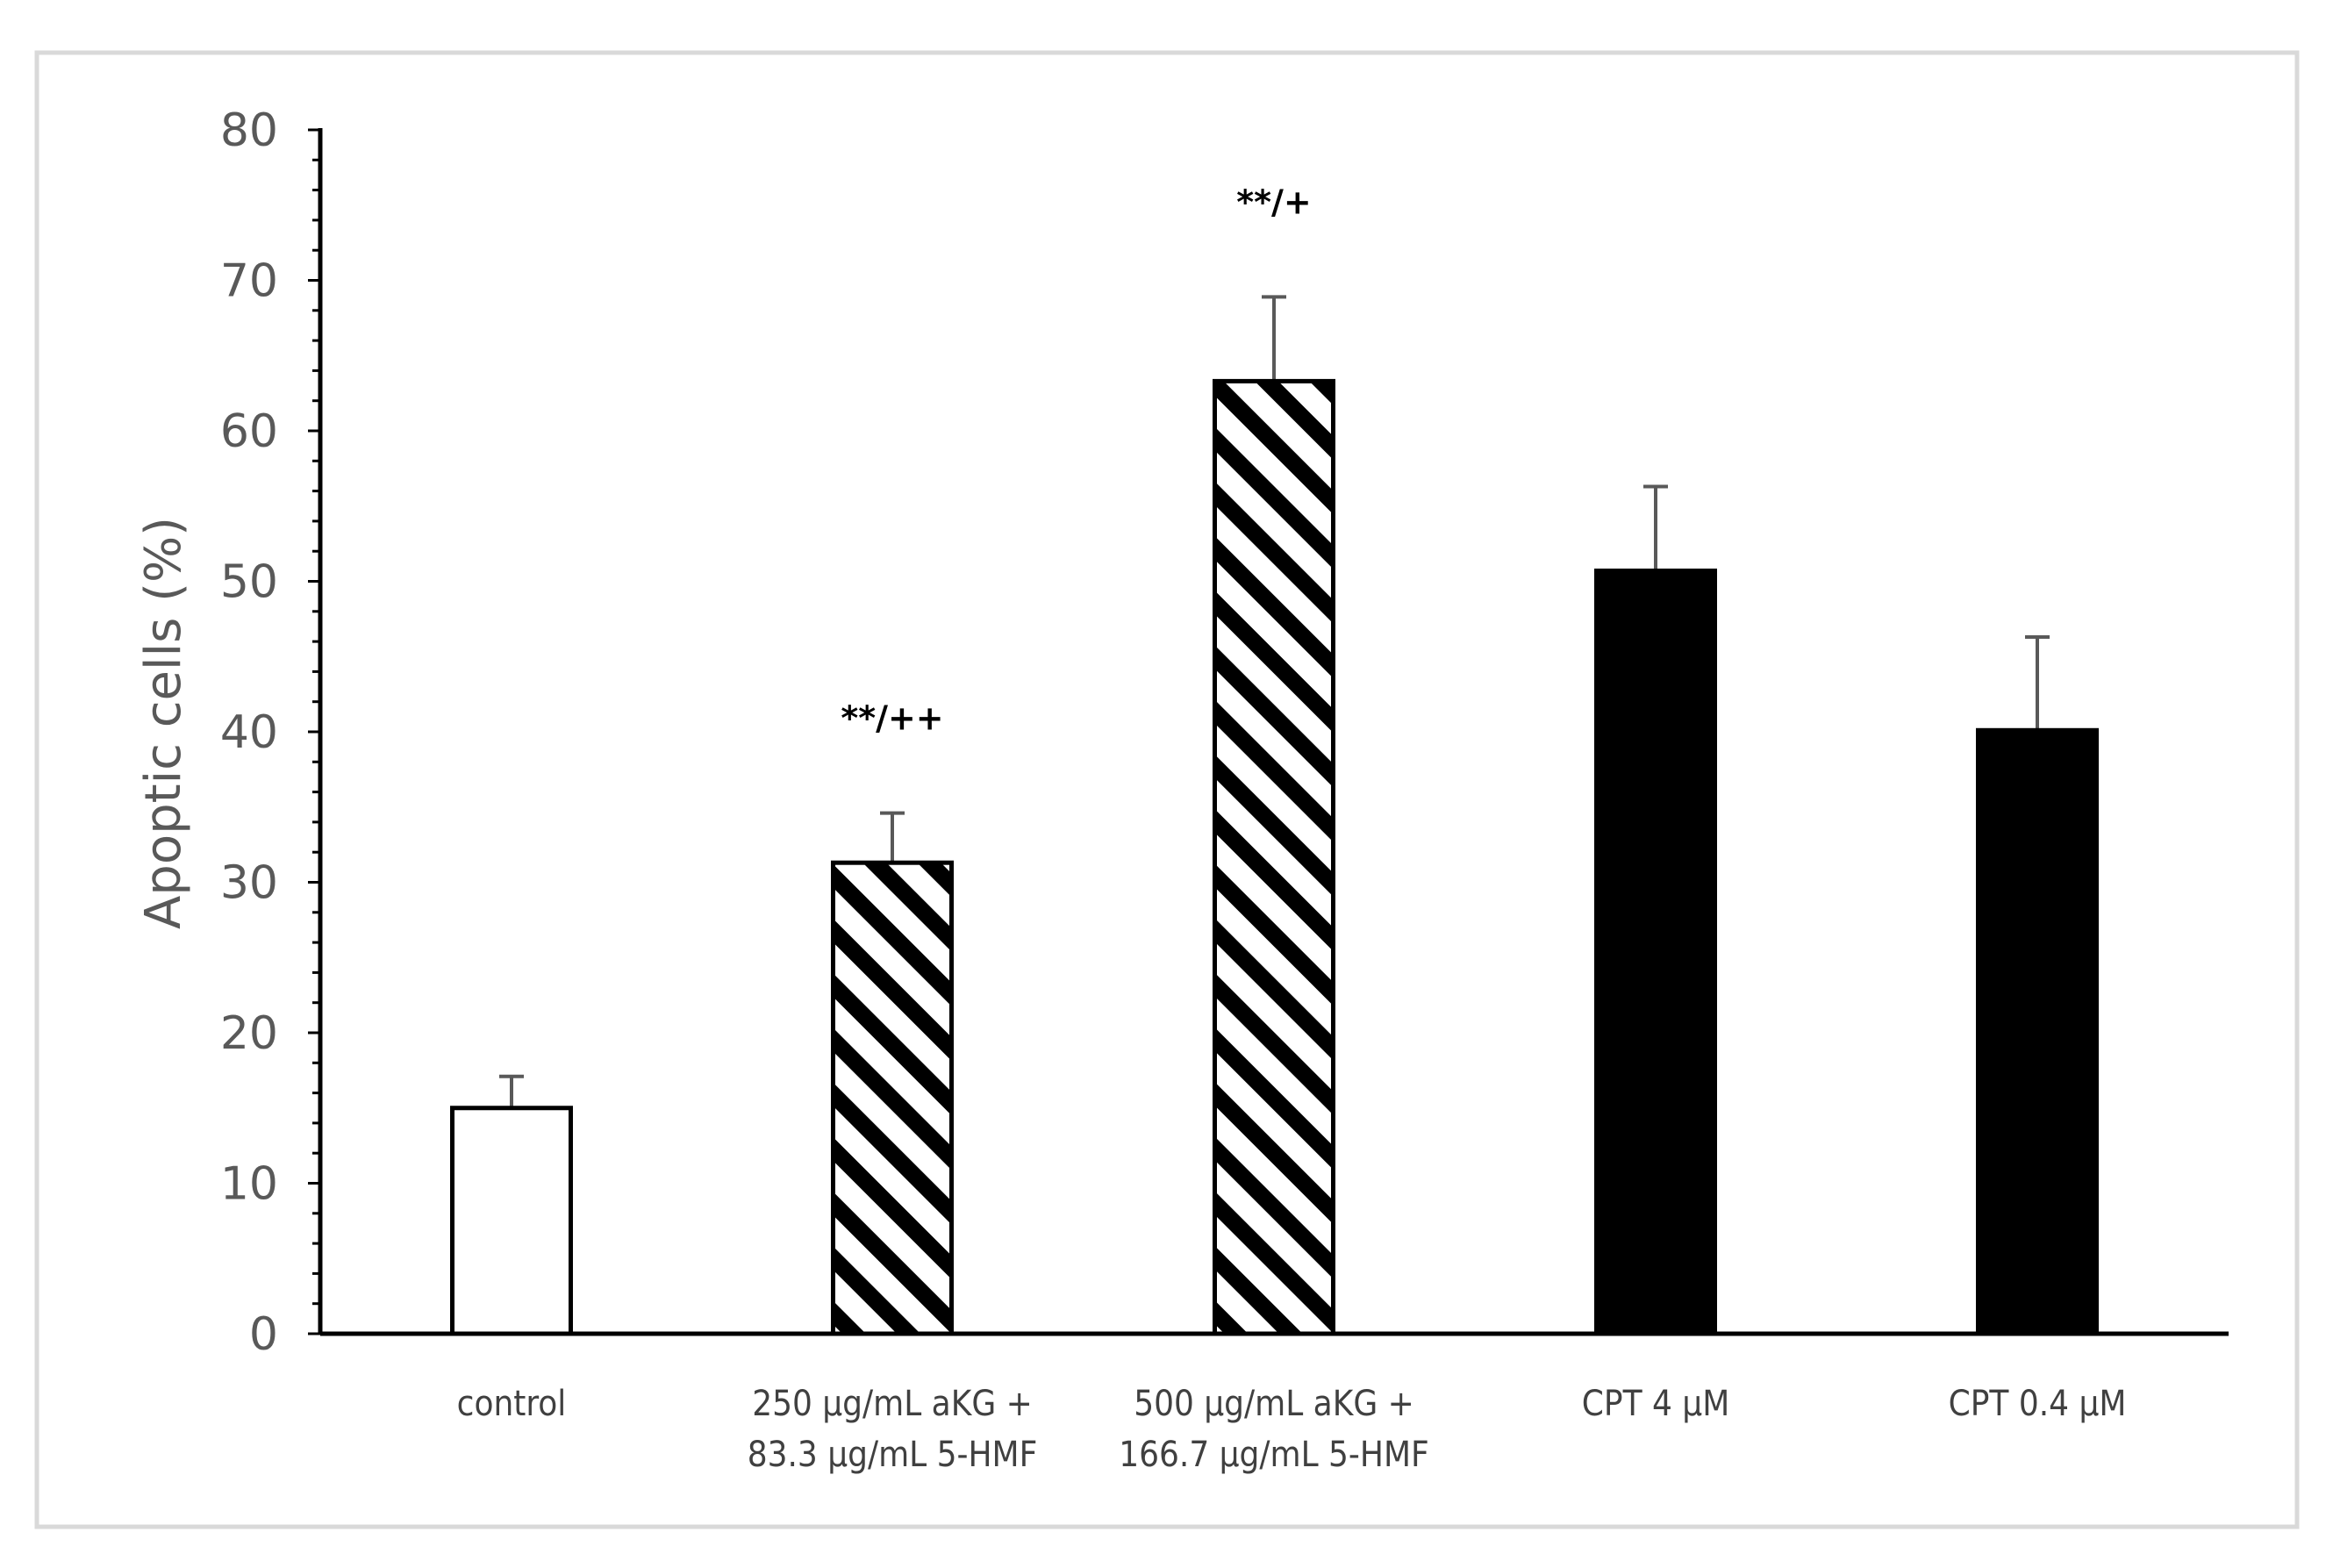  I want to click on x-tick-label: 83.3 µg/mL 5-HMF, so click(893, 1455).